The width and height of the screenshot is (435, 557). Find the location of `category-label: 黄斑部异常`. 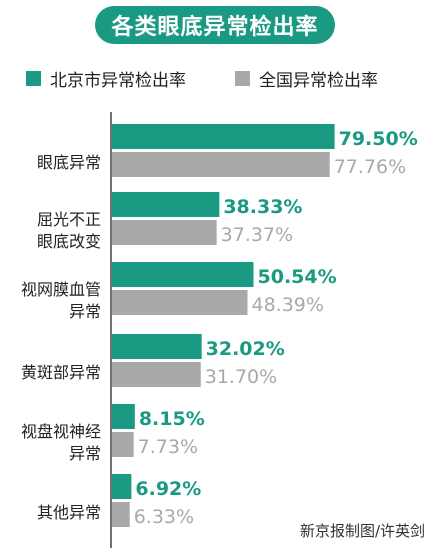

category-label: 黄斑部异常 is located at coordinates (61, 372).